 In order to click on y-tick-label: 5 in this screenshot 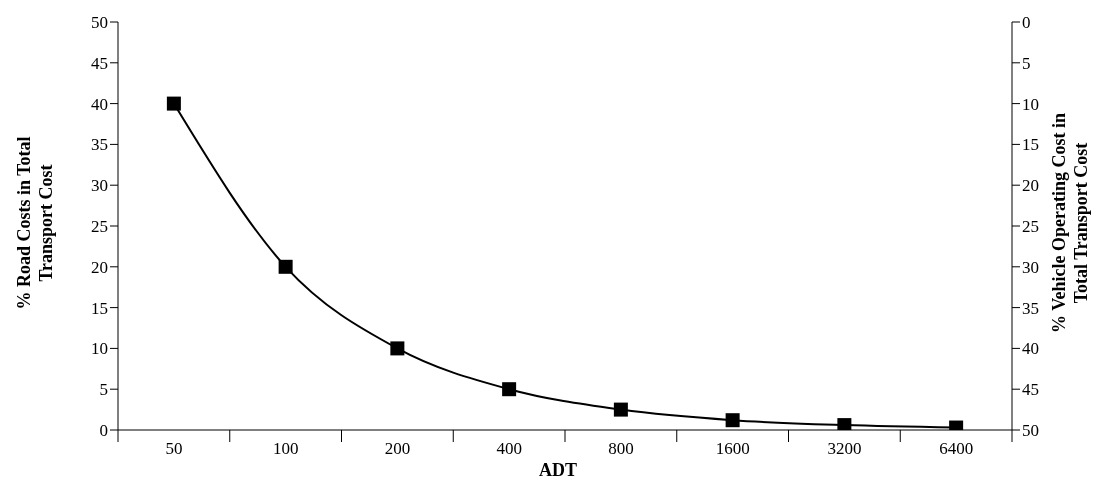, I will do `click(103, 390)`.